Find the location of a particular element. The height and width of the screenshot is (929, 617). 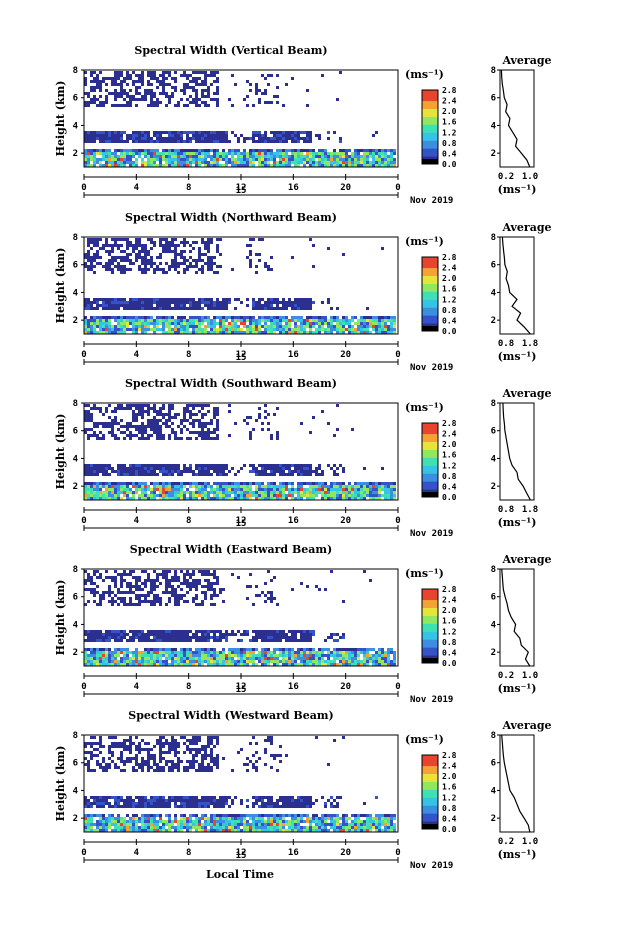

average-title: Average is located at coordinates (526, 60).